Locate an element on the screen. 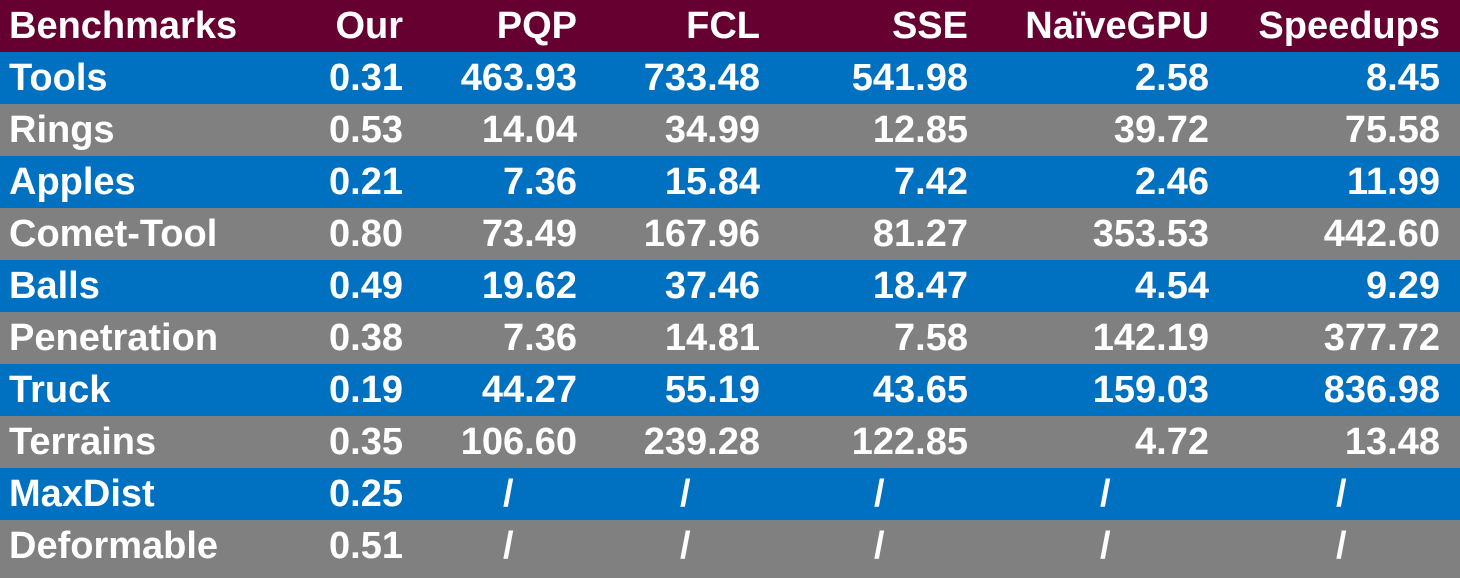 The width and height of the screenshot is (1460, 578). cell-sse: 18.47 is located at coordinates (920, 286).